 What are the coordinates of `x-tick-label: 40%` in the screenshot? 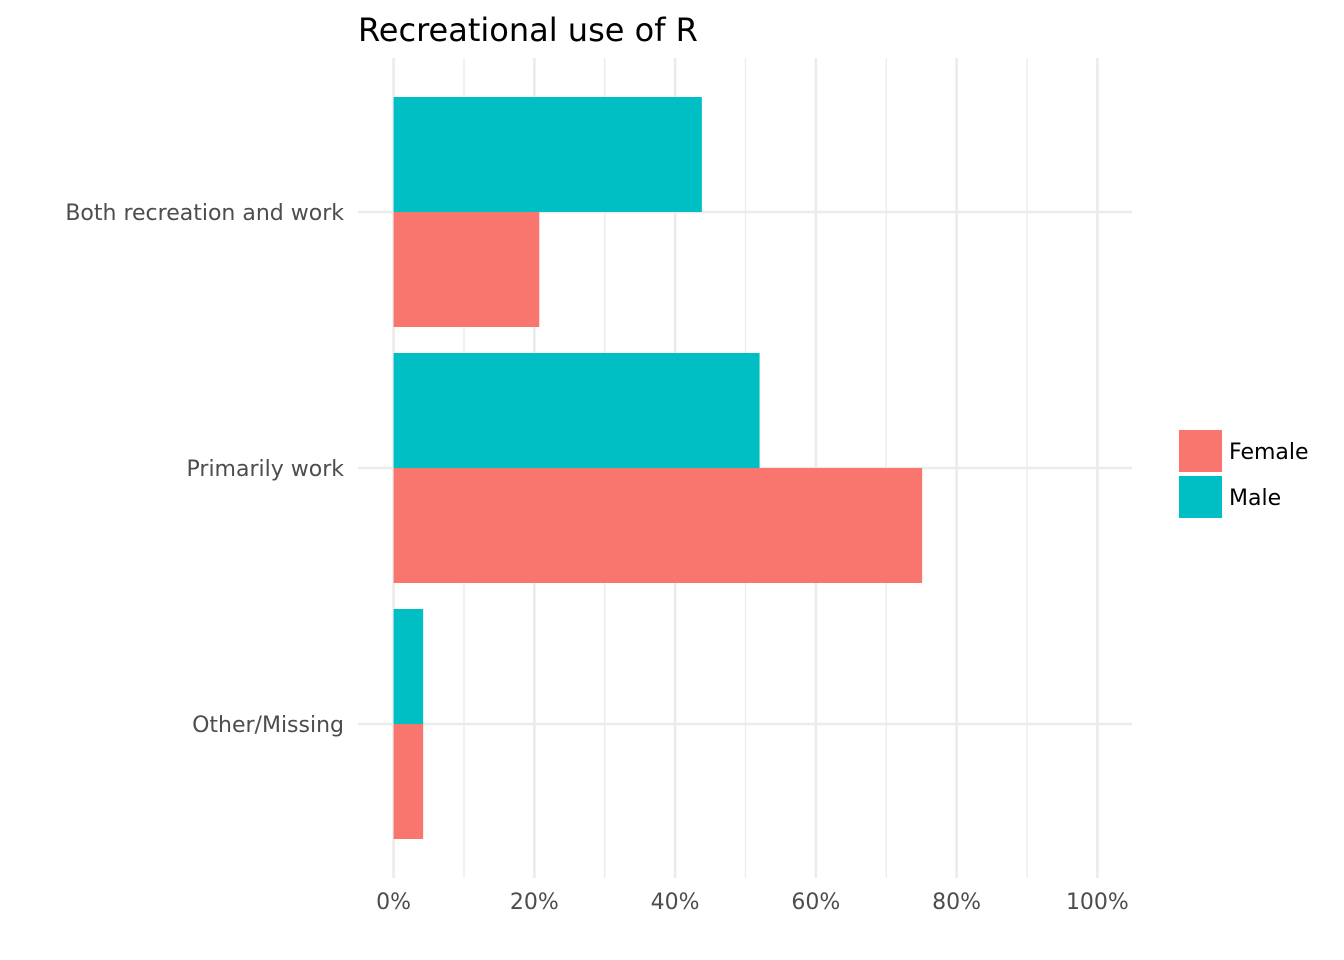 It's located at (675, 902).